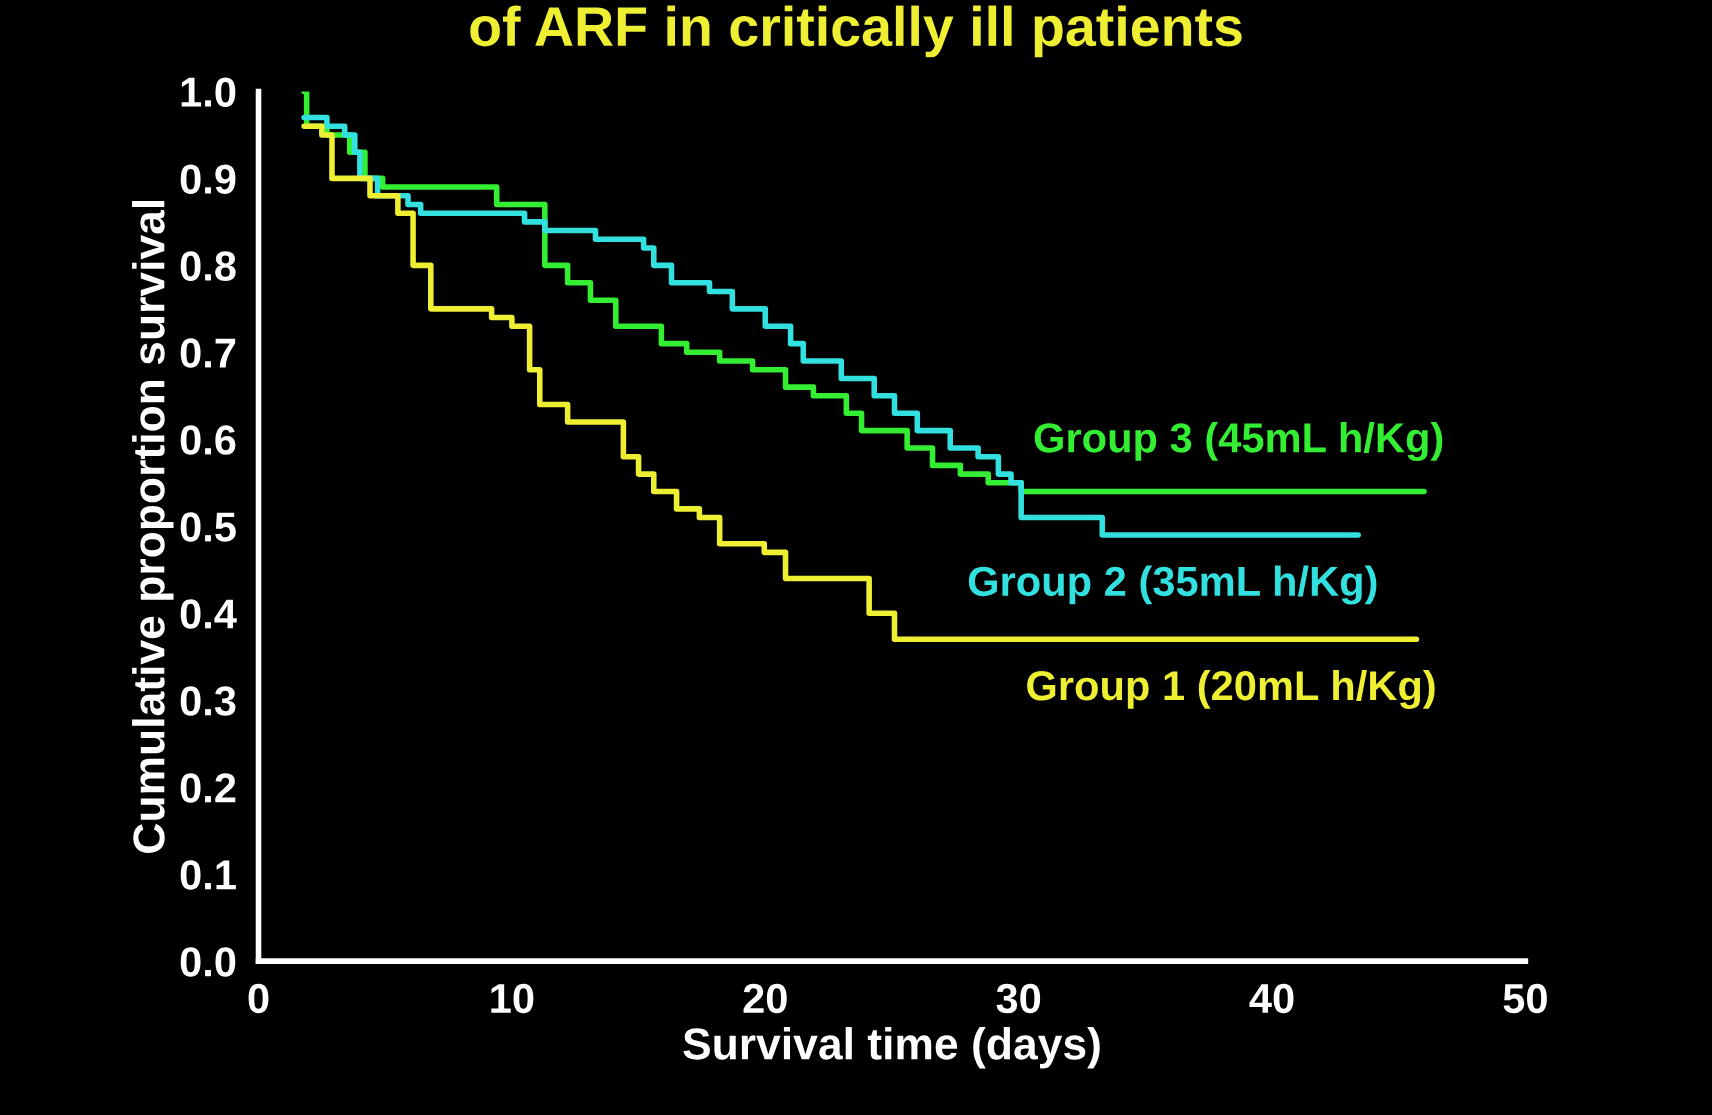 This screenshot has width=1712, height=1115. I want to click on y-axis-title: Cumulative proportion survival, so click(153, 526).